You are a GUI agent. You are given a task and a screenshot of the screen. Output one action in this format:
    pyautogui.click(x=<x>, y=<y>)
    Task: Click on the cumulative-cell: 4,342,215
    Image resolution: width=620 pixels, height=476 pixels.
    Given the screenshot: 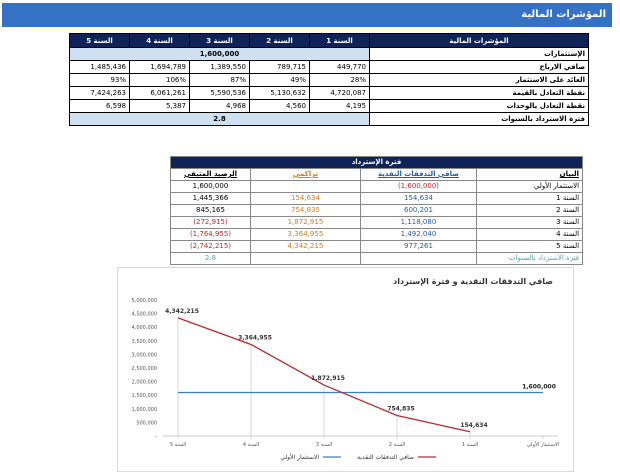 What is the action you would take?
    pyautogui.click(x=305, y=246)
    